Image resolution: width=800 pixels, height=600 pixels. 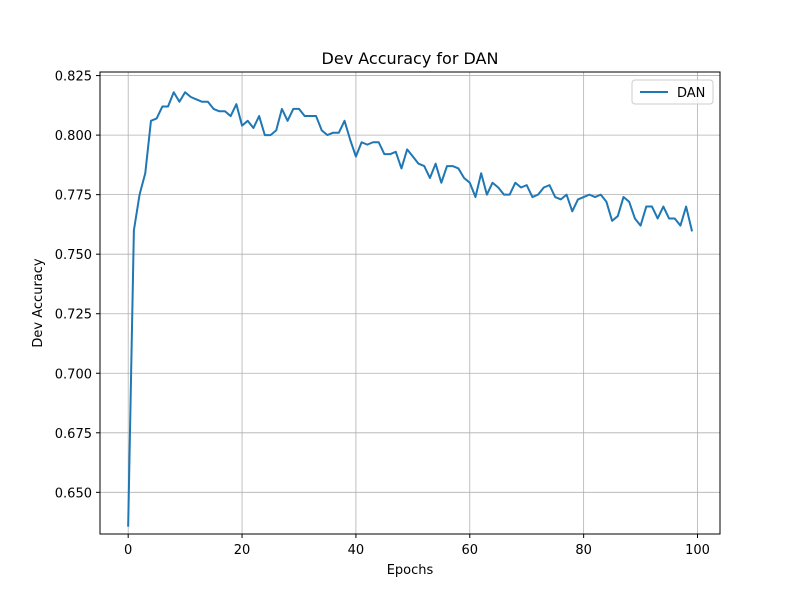 What do you see at coordinates (691, 93) in the screenshot?
I see `legend-label: DAN` at bounding box center [691, 93].